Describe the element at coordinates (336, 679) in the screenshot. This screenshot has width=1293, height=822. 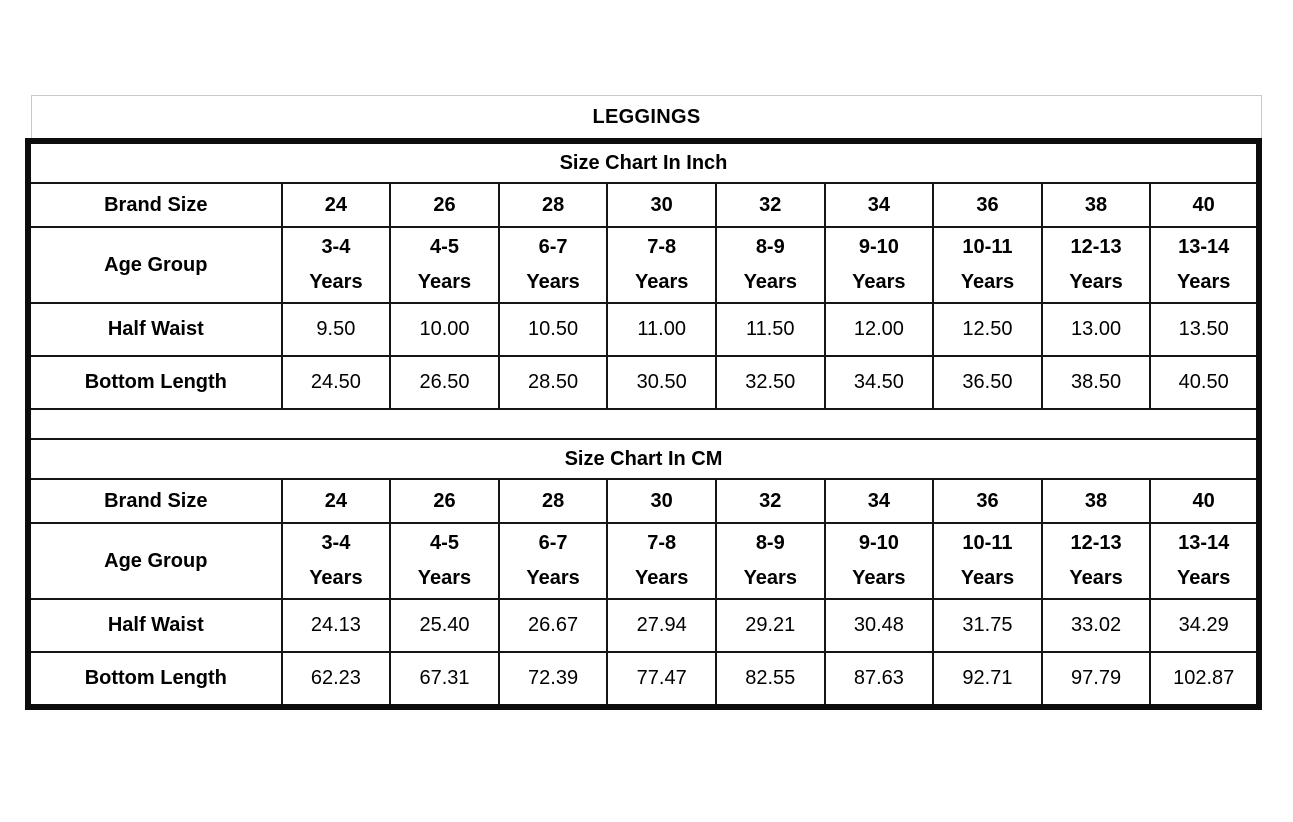
I see `value-cell: 62.23` at that location.